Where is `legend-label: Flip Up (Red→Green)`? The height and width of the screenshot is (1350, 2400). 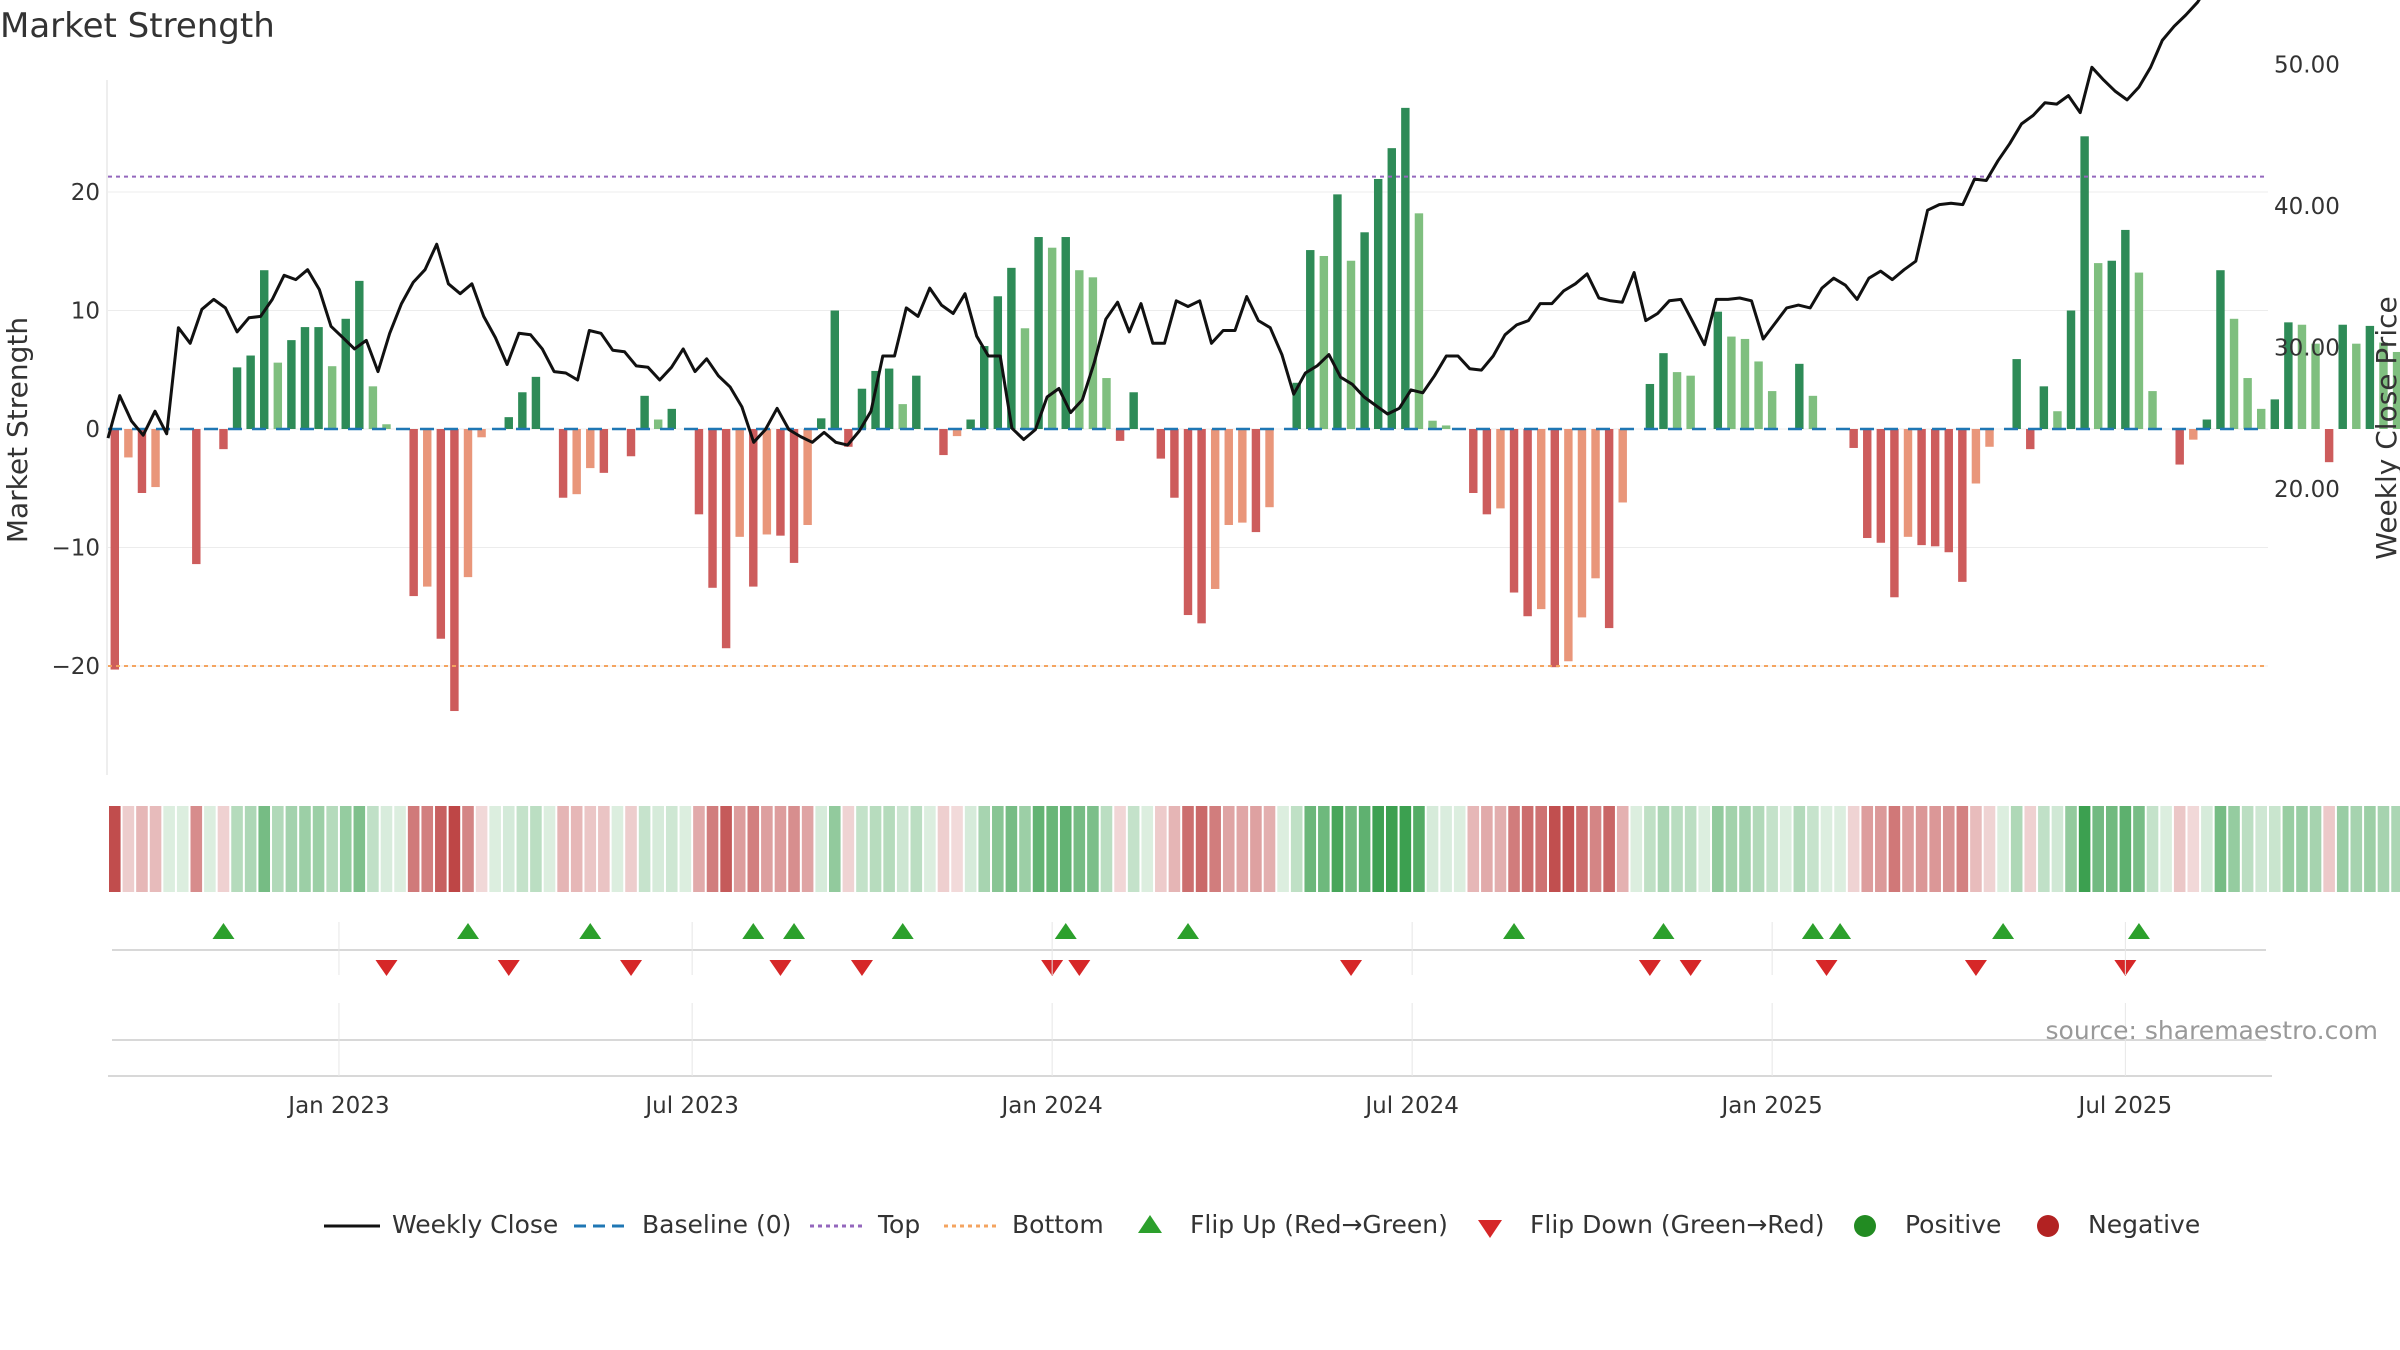
legend-label: Flip Up (Red→Green) is located at coordinates (1319, 1224).